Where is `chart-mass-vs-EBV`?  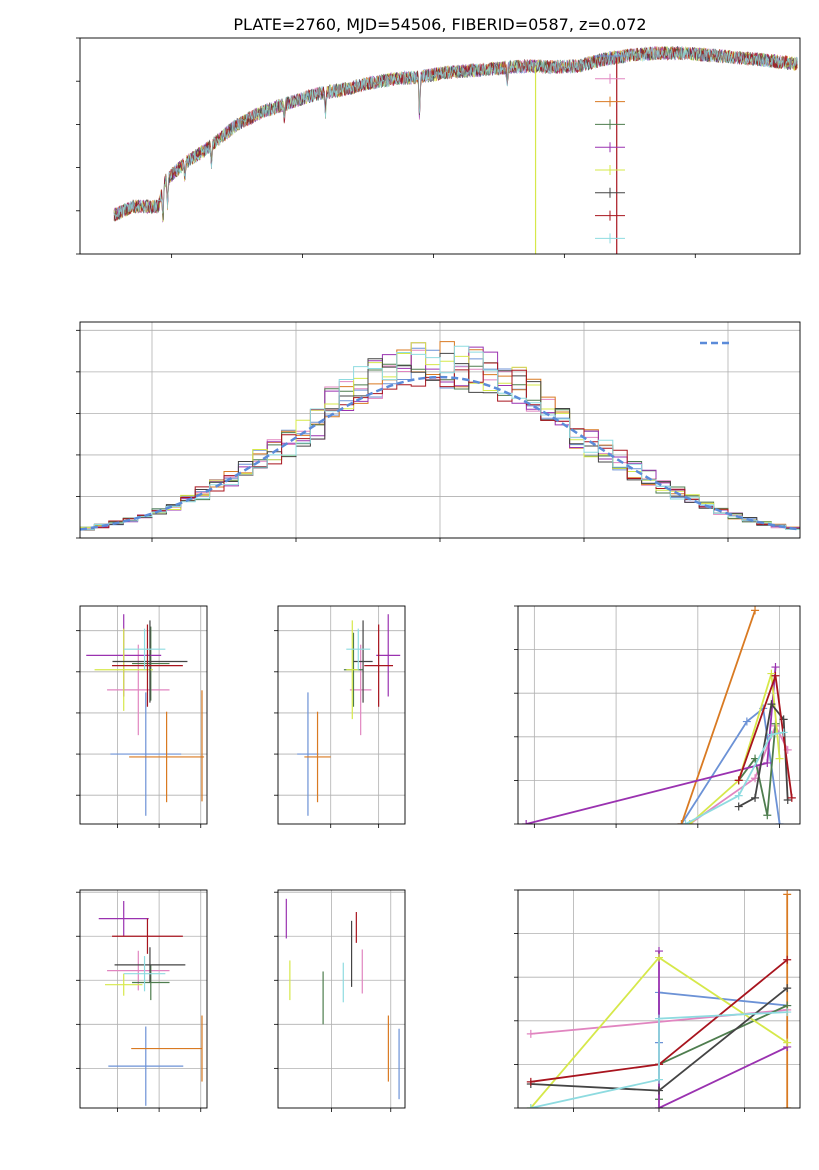
chart-mass-vs-EBV is located at coordinates (340, 1000).